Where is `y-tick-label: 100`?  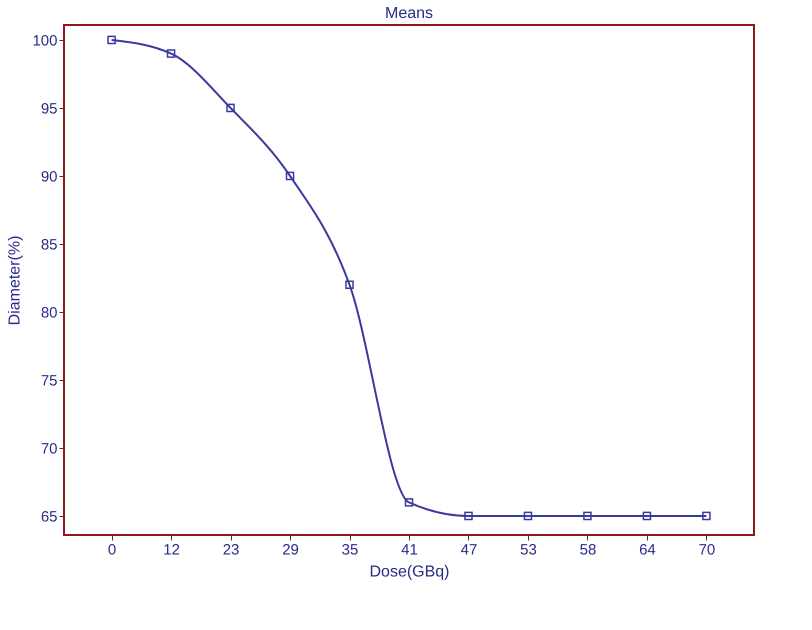
y-tick-label: 100 is located at coordinates (45, 41).